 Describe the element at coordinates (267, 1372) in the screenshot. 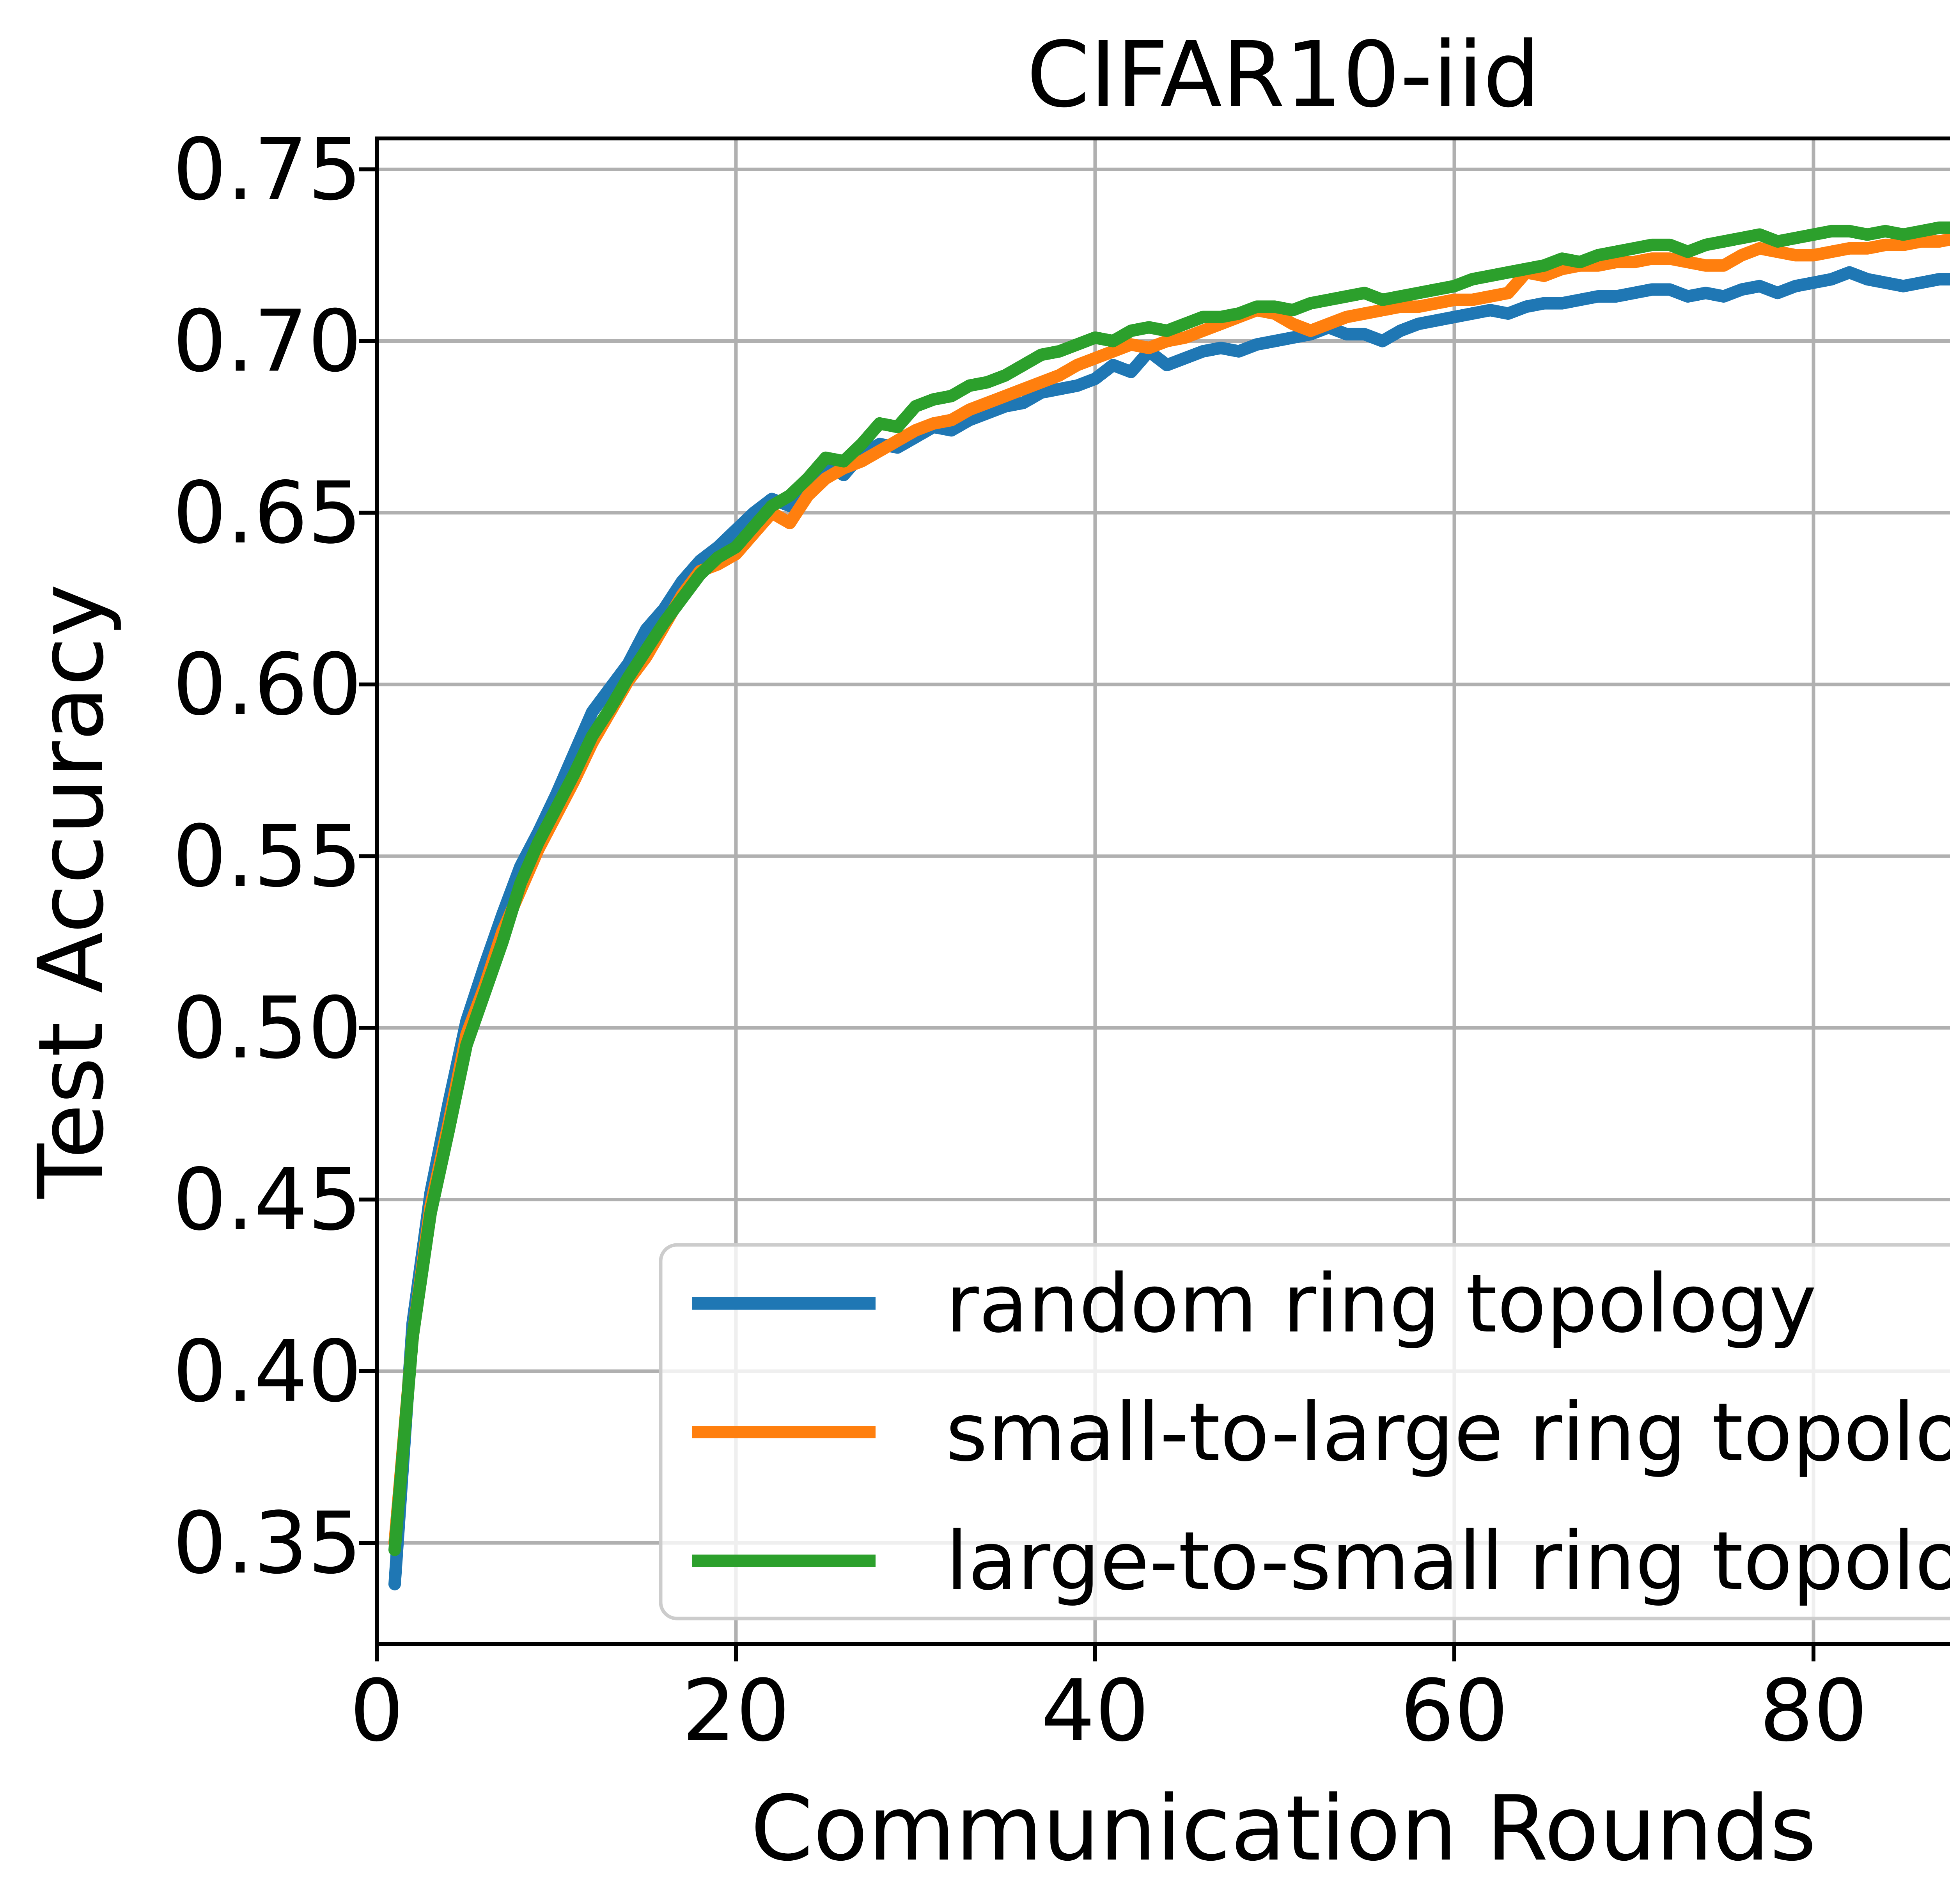

I see `y-tick-label: 0.40` at that location.